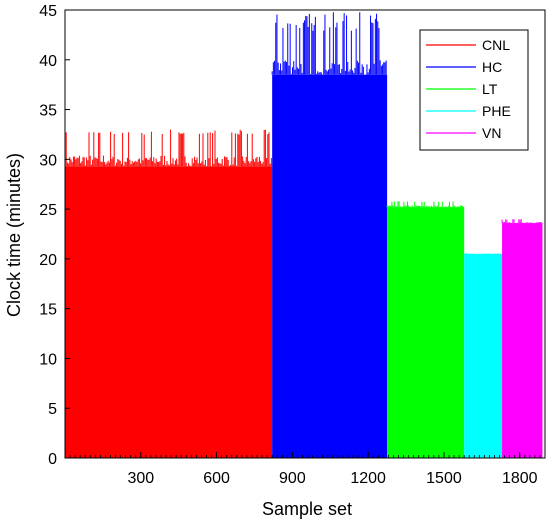  What do you see at coordinates (491, 133) in the screenshot?
I see `legend-label-vn: VN` at bounding box center [491, 133].